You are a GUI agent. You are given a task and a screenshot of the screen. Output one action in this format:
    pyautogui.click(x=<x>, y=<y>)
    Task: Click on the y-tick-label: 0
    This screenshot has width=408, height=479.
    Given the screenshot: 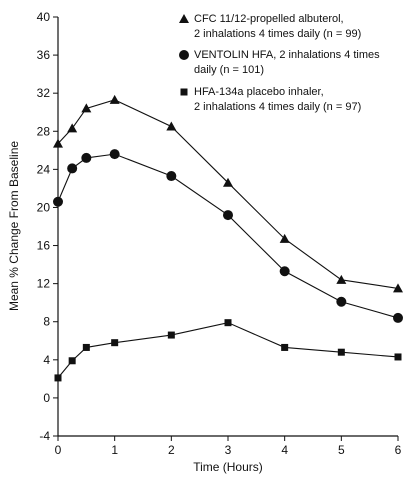 What is the action you would take?
    pyautogui.click(x=46, y=398)
    